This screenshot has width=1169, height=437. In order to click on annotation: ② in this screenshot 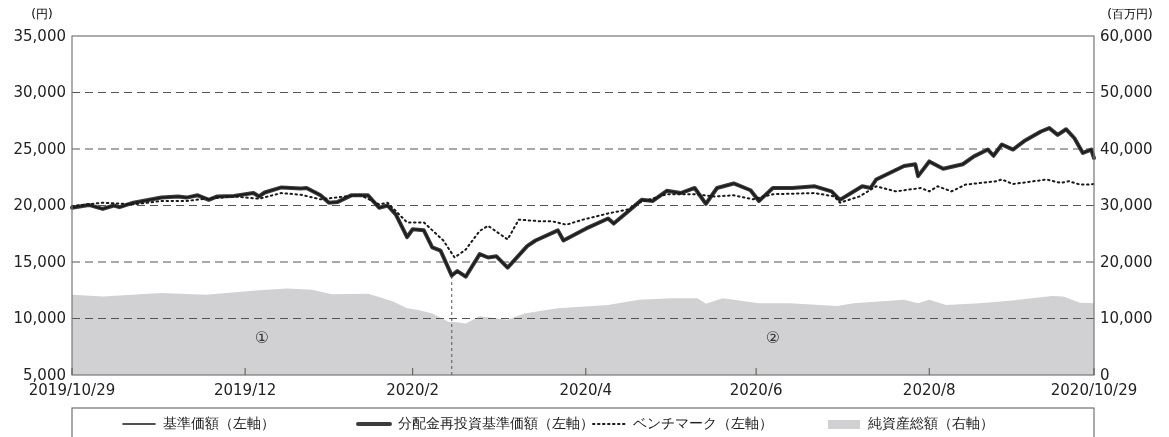, I will do `click(773, 337)`.